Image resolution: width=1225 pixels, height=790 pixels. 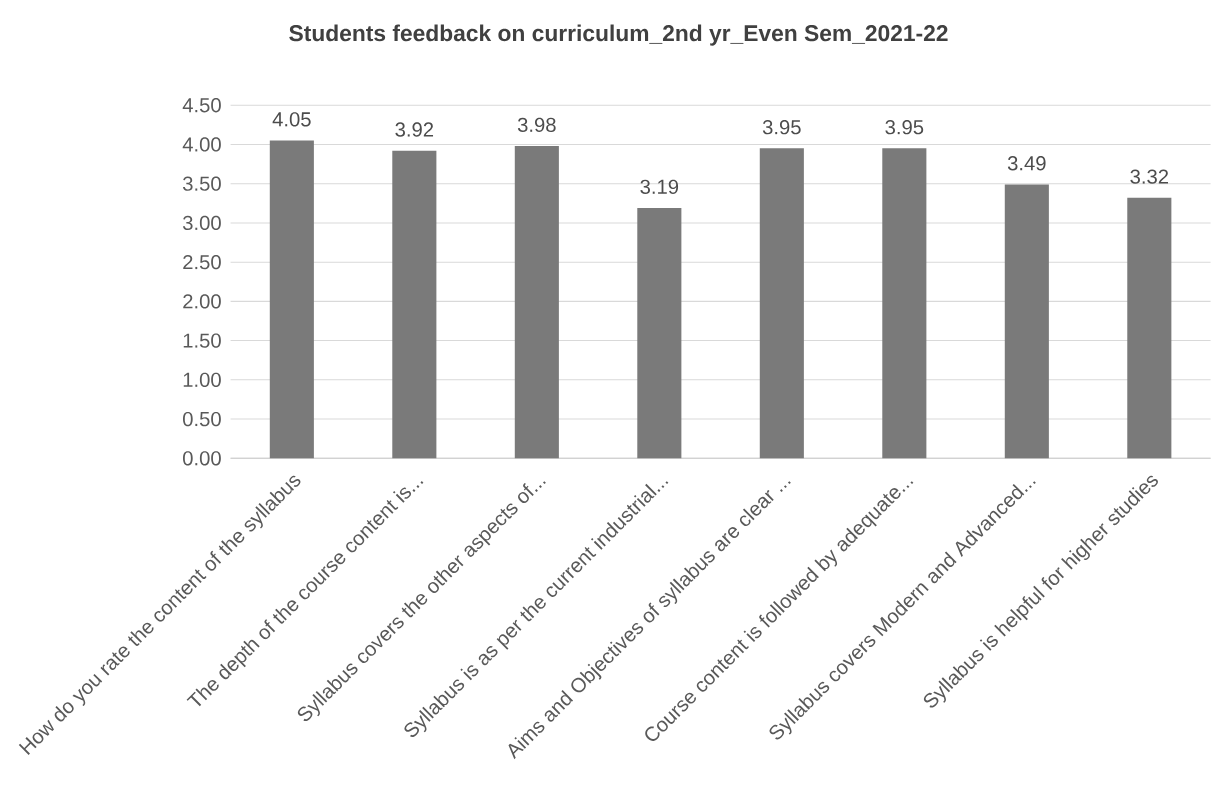 I want to click on y-tick-label: 0.50, so click(x=202, y=419).